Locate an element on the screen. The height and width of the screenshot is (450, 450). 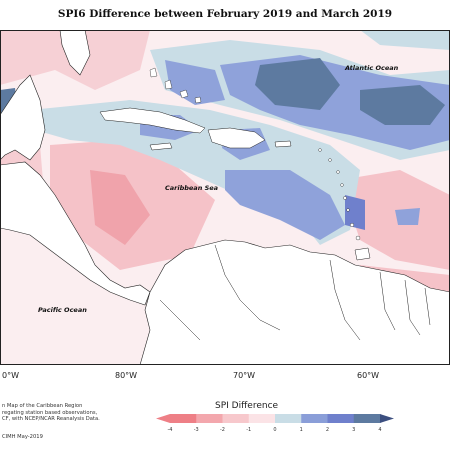
legend-tick-label: -2 is located at coordinates (222, 430).